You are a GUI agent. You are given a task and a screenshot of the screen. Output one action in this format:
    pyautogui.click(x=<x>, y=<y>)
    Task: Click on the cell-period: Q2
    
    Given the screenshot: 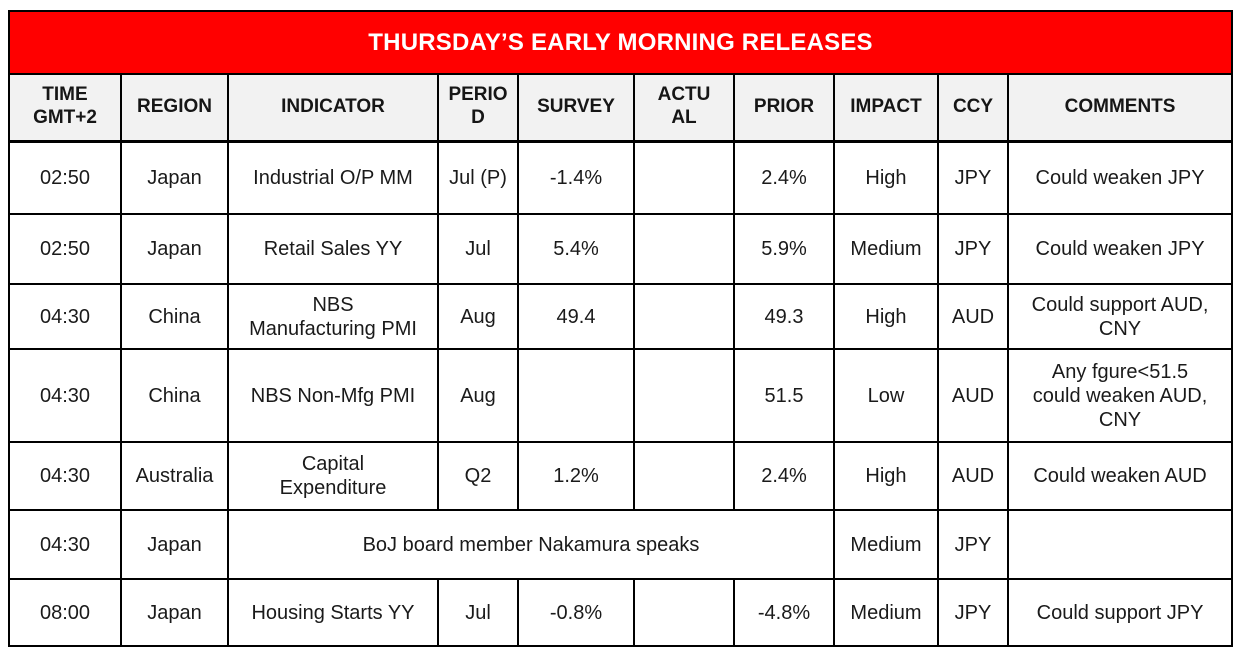 What is the action you would take?
    pyautogui.click(x=478, y=476)
    